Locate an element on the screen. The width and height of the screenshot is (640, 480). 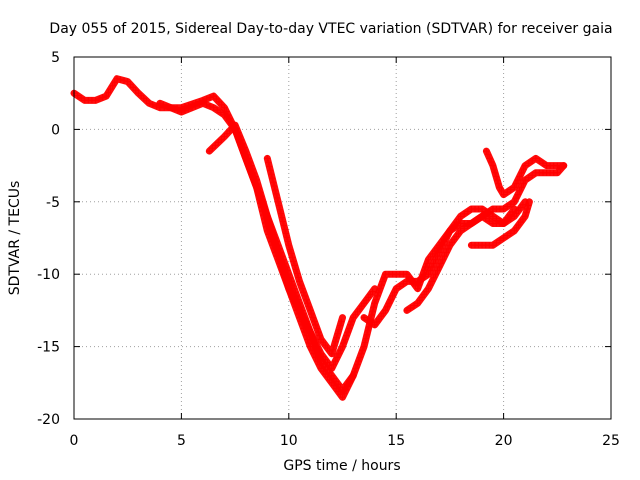
x-tick-label: 10 is located at coordinates (289, 441).